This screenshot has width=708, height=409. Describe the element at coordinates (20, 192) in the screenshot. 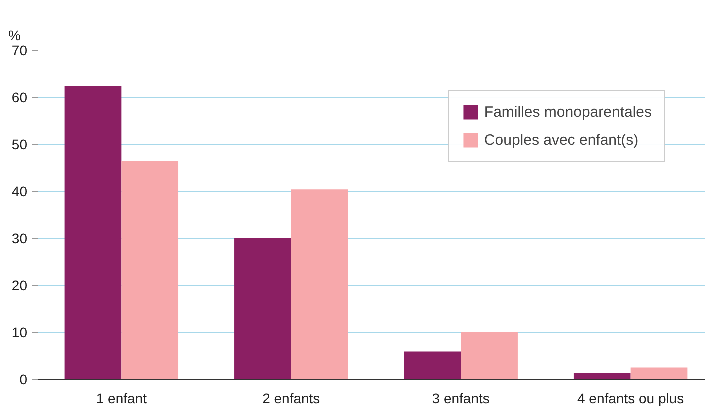

I see `y-tick-label: 40` at that location.